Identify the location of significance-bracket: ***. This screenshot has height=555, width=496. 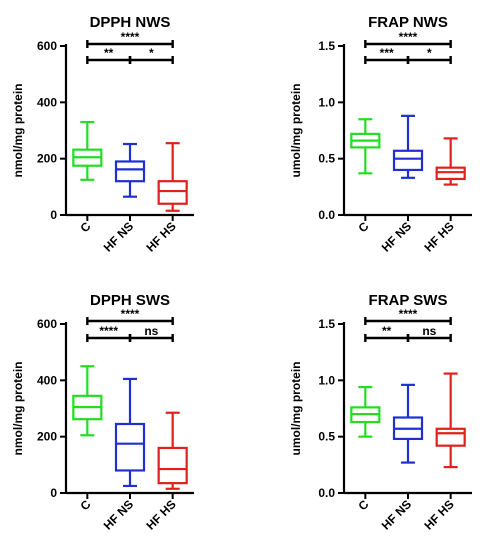
(387, 55).